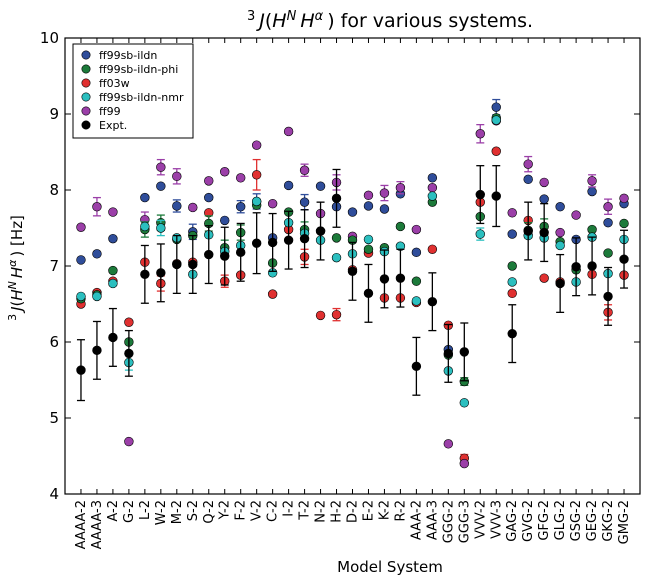 This screenshot has width=649, height=580. I want to click on legend-label: Expt., so click(113, 125).